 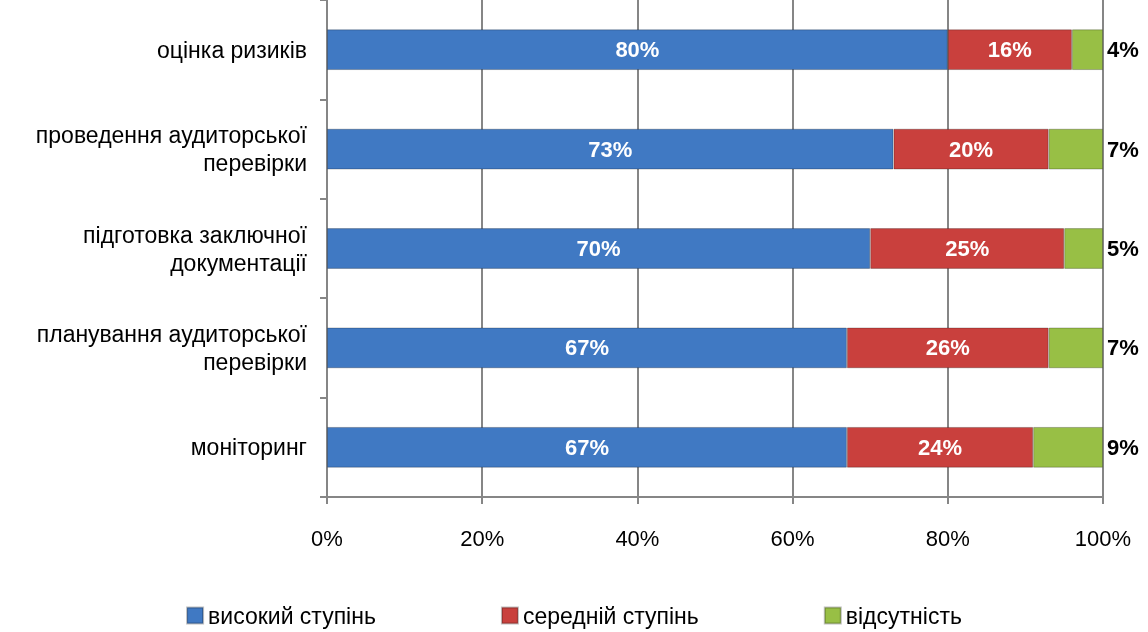 I want to click on y-tick-label: підготовка заключної документації, so click(x=195, y=248).